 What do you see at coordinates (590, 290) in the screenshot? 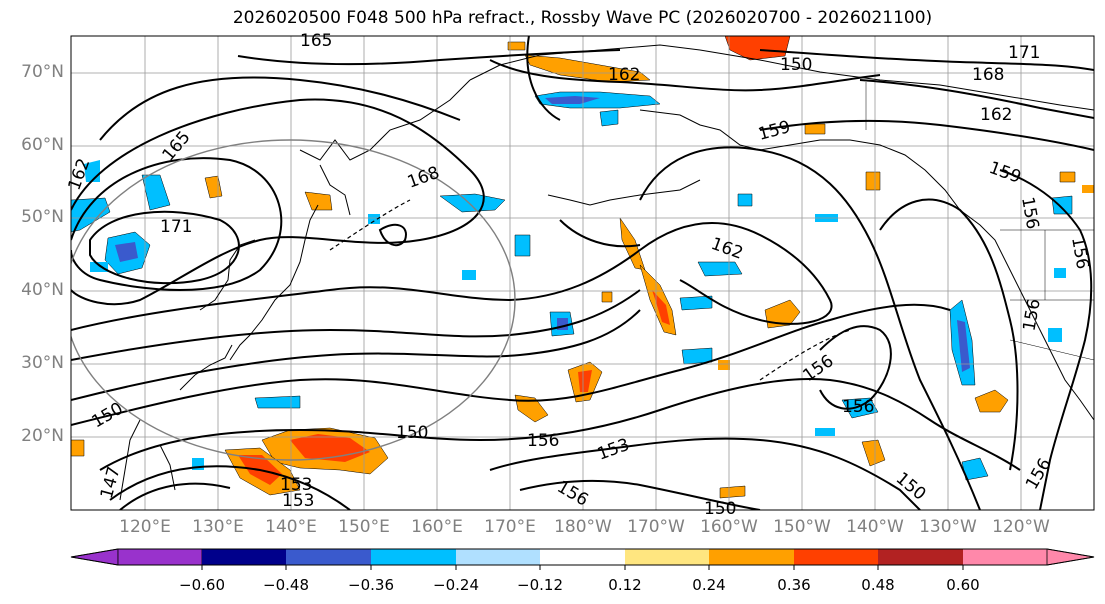
I see `dashed-contours` at bounding box center [590, 290].